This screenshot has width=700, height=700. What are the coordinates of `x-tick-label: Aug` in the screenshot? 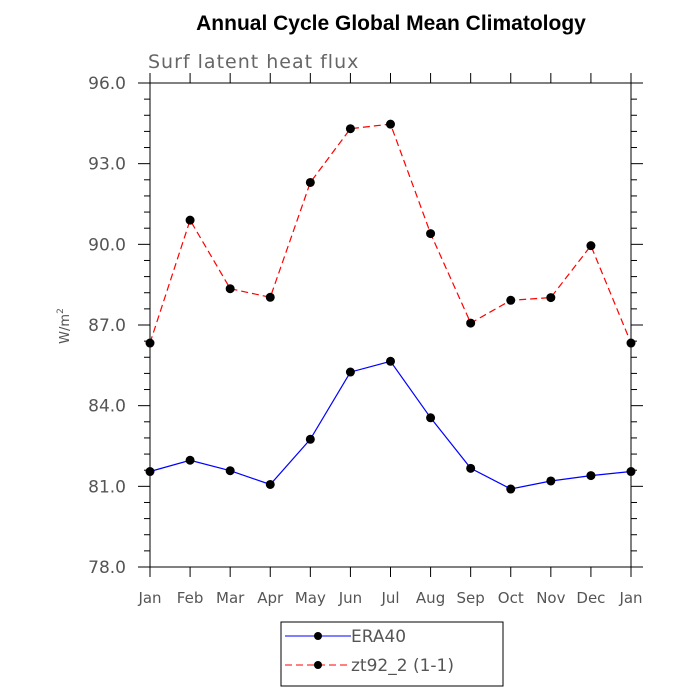 It's located at (430, 598).